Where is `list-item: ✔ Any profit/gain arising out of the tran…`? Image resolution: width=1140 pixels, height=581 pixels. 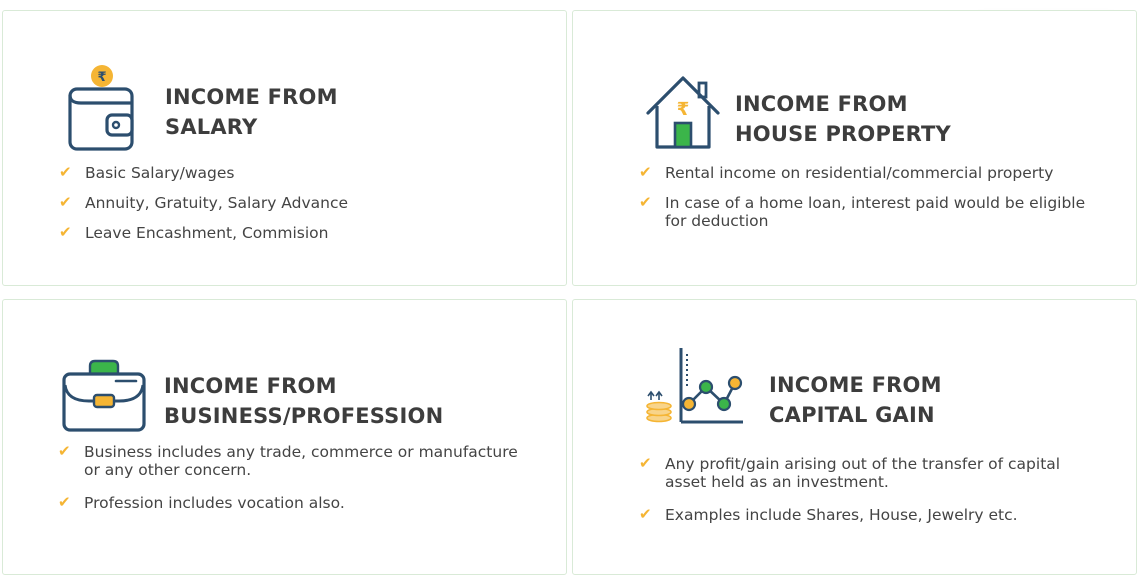 list-item: ✔ Any profit/gain arising out of the tran… is located at coordinates (869, 472).